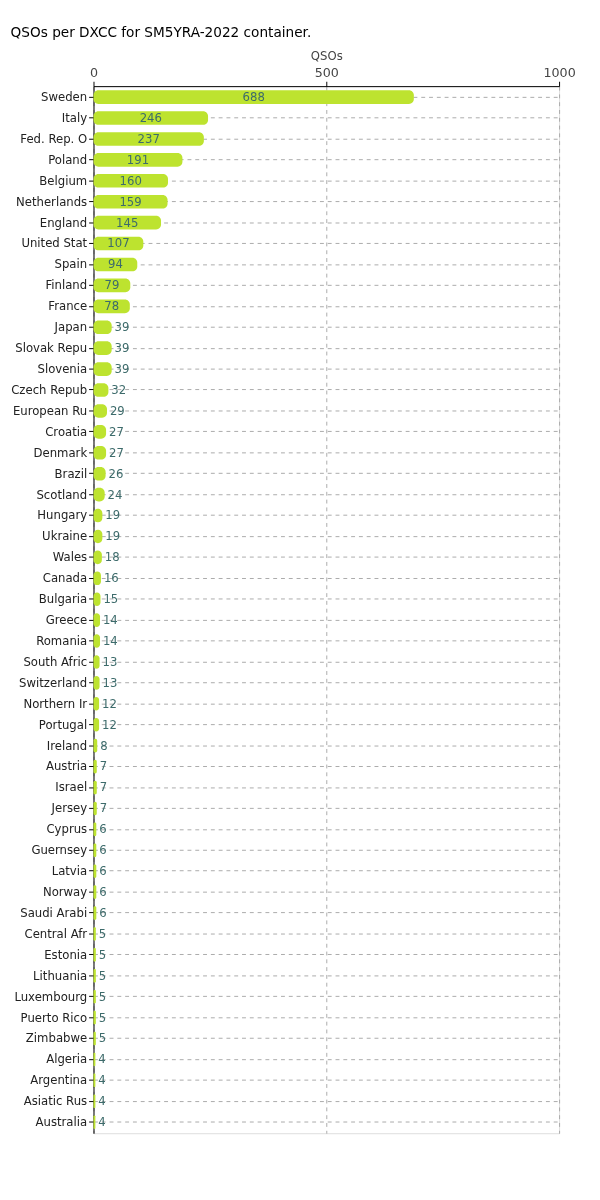 The image size is (600, 1200). I want to click on y-tick-label: Switzerland, so click(53, 682).